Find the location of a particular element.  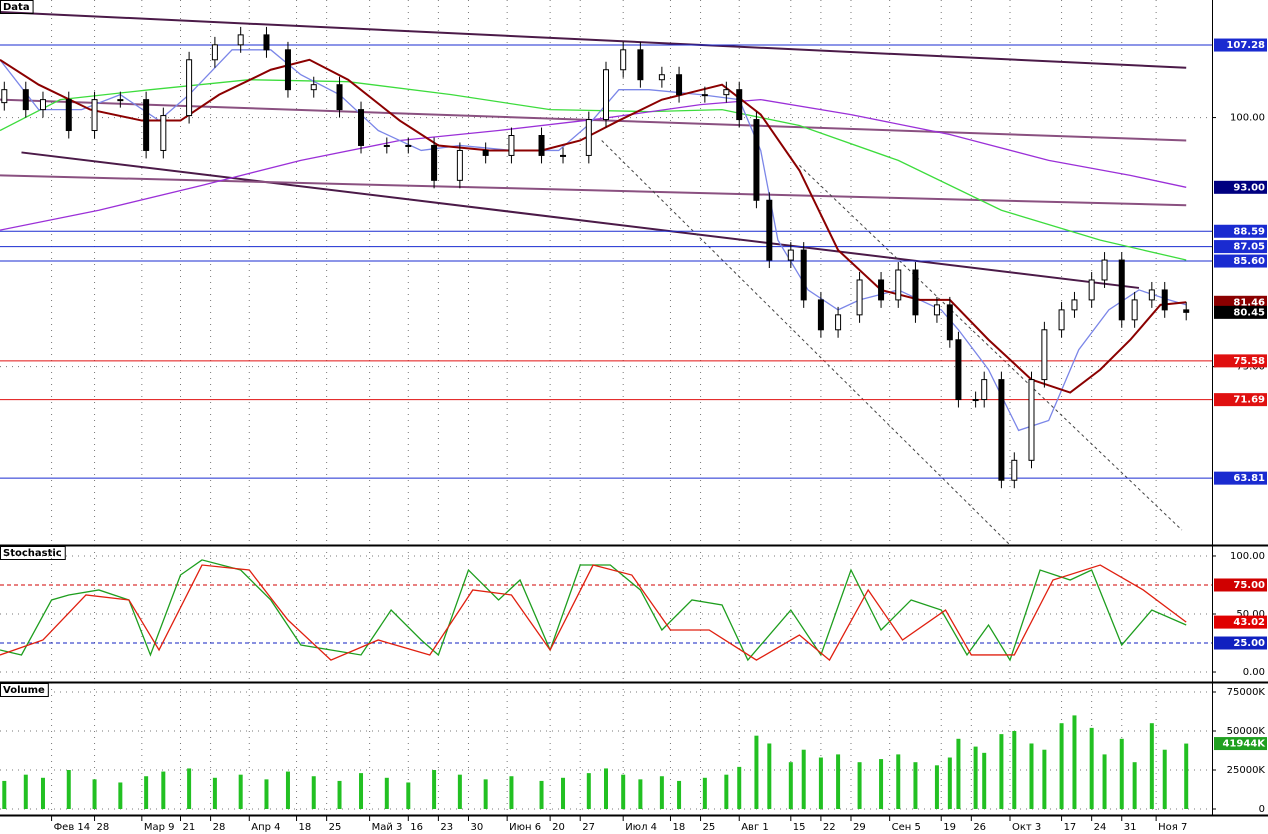

level-label: 25.00 is located at coordinates (1249, 643).